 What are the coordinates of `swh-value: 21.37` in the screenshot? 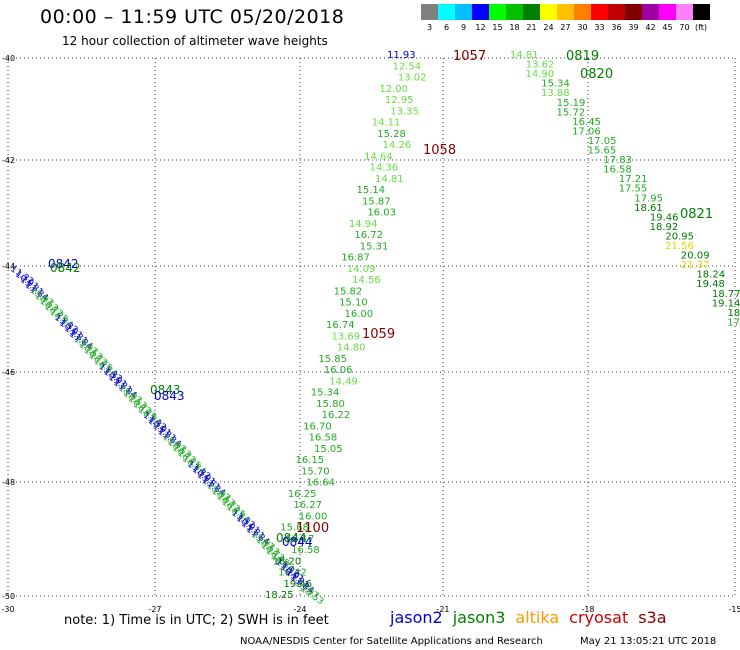 It's located at (695, 265).